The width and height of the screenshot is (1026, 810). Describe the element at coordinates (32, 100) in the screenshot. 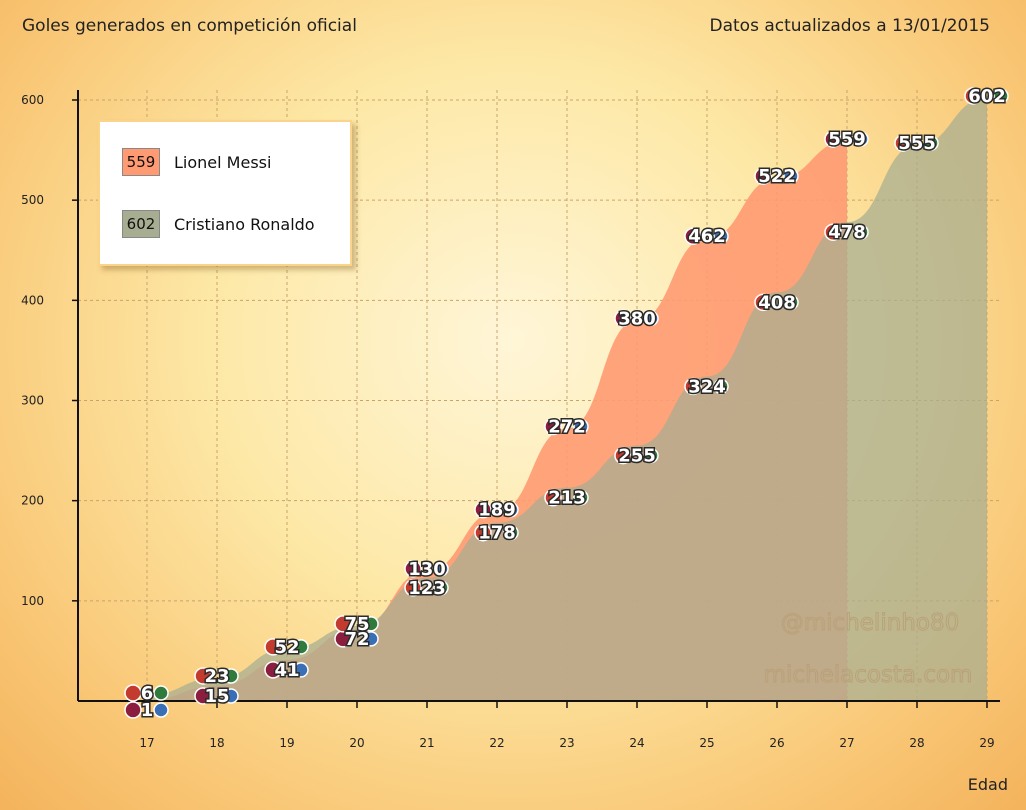

I see `y-tick-label: 600` at that location.